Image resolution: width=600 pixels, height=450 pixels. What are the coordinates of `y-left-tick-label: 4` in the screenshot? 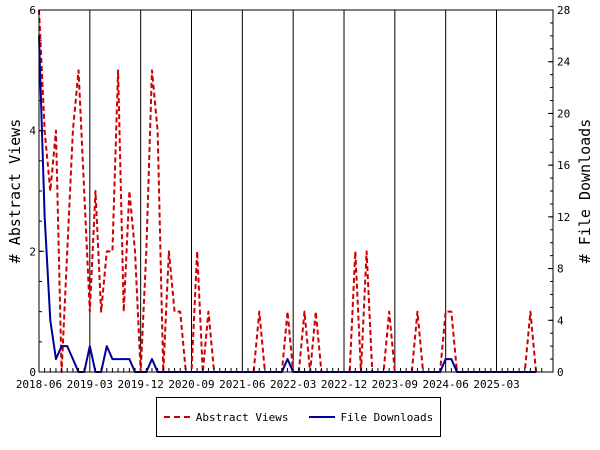 It's located at (32, 131).